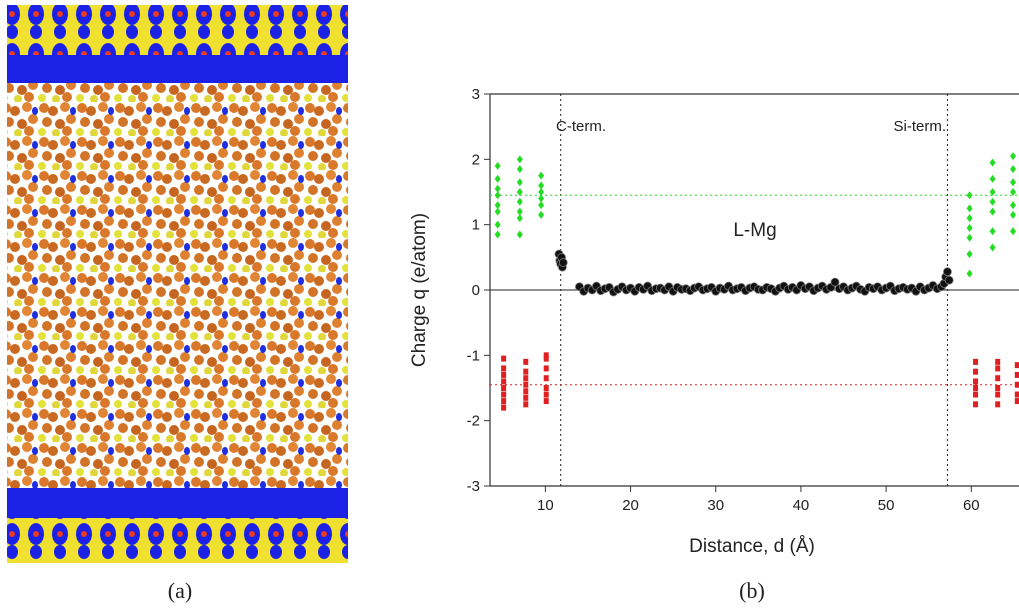 The image size is (1019, 612). What do you see at coordinates (886, 505) in the screenshot?
I see `x-tick-label: 50` at bounding box center [886, 505].